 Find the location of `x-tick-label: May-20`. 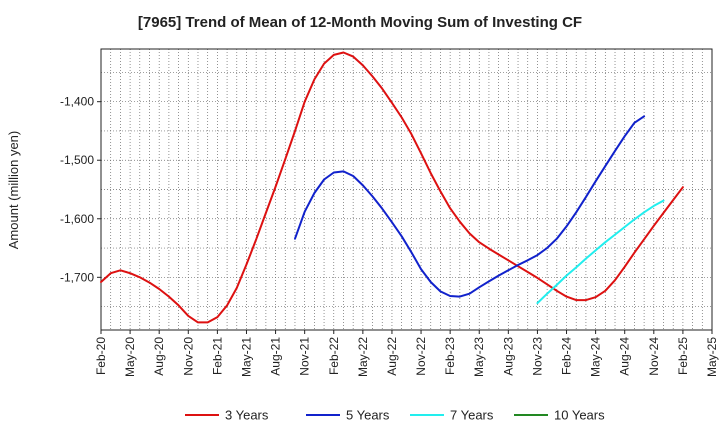

x-tick-label: May-20 is located at coordinates (130, 357).